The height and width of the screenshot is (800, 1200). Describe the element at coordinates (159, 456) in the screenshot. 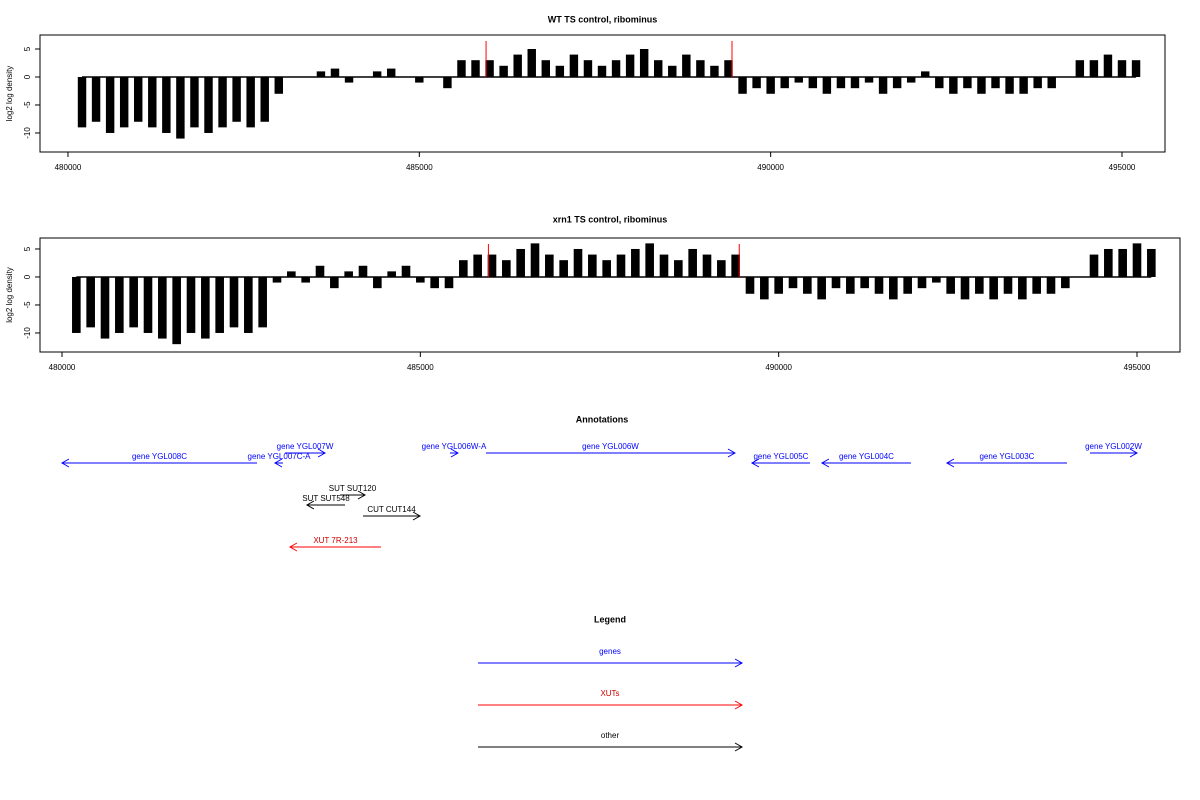

I see `feature-label: gene YGL008C` at that location.